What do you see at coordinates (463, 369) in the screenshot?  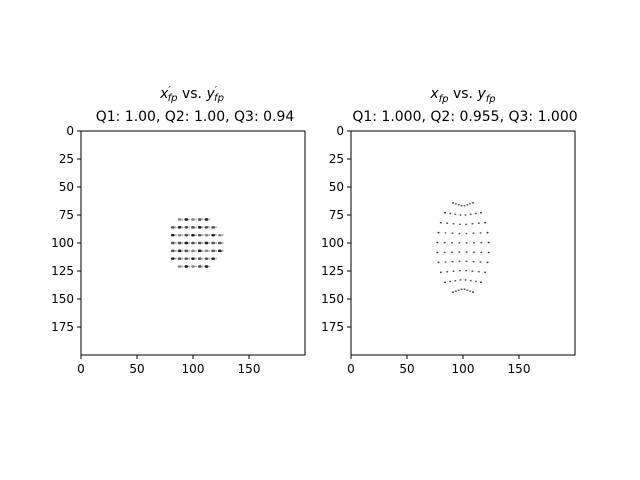 I see `x-tick-label: 100` at bounding box center [463, 369].